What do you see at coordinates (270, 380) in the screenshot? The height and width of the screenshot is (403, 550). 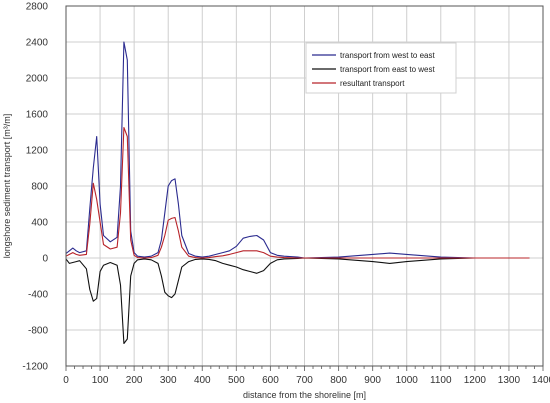 I see `x-tick-label: 600` at bounding box center [270, 380].